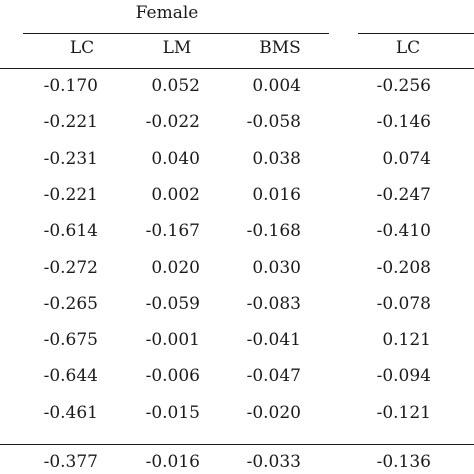 Image resolution: width=474 pixels, height=474 pixels. I want to click on footer-top-rule, so click(237, 444).